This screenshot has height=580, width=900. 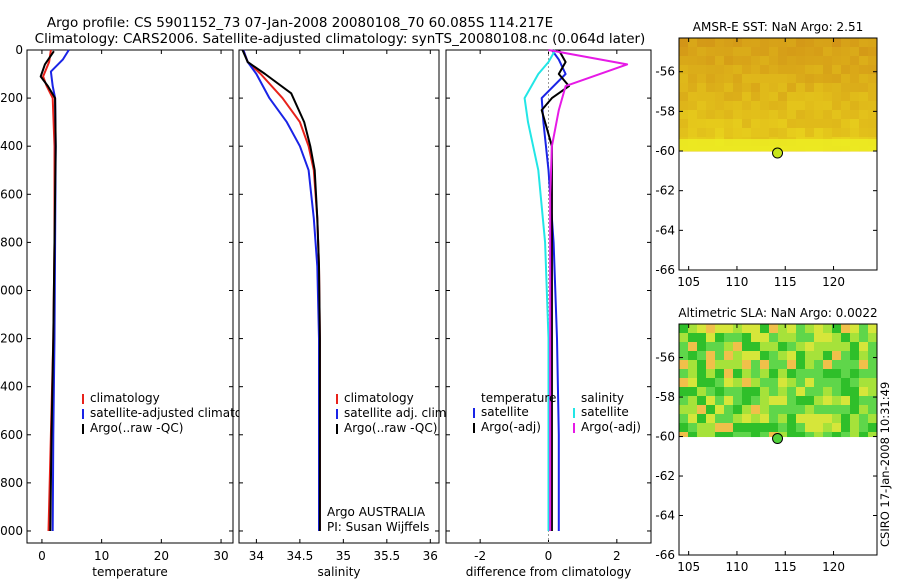 What do you see at coordinates (778, 439) in the screenshot?
I see `sla_map-axes-frame` at bounding box center [778, 439].